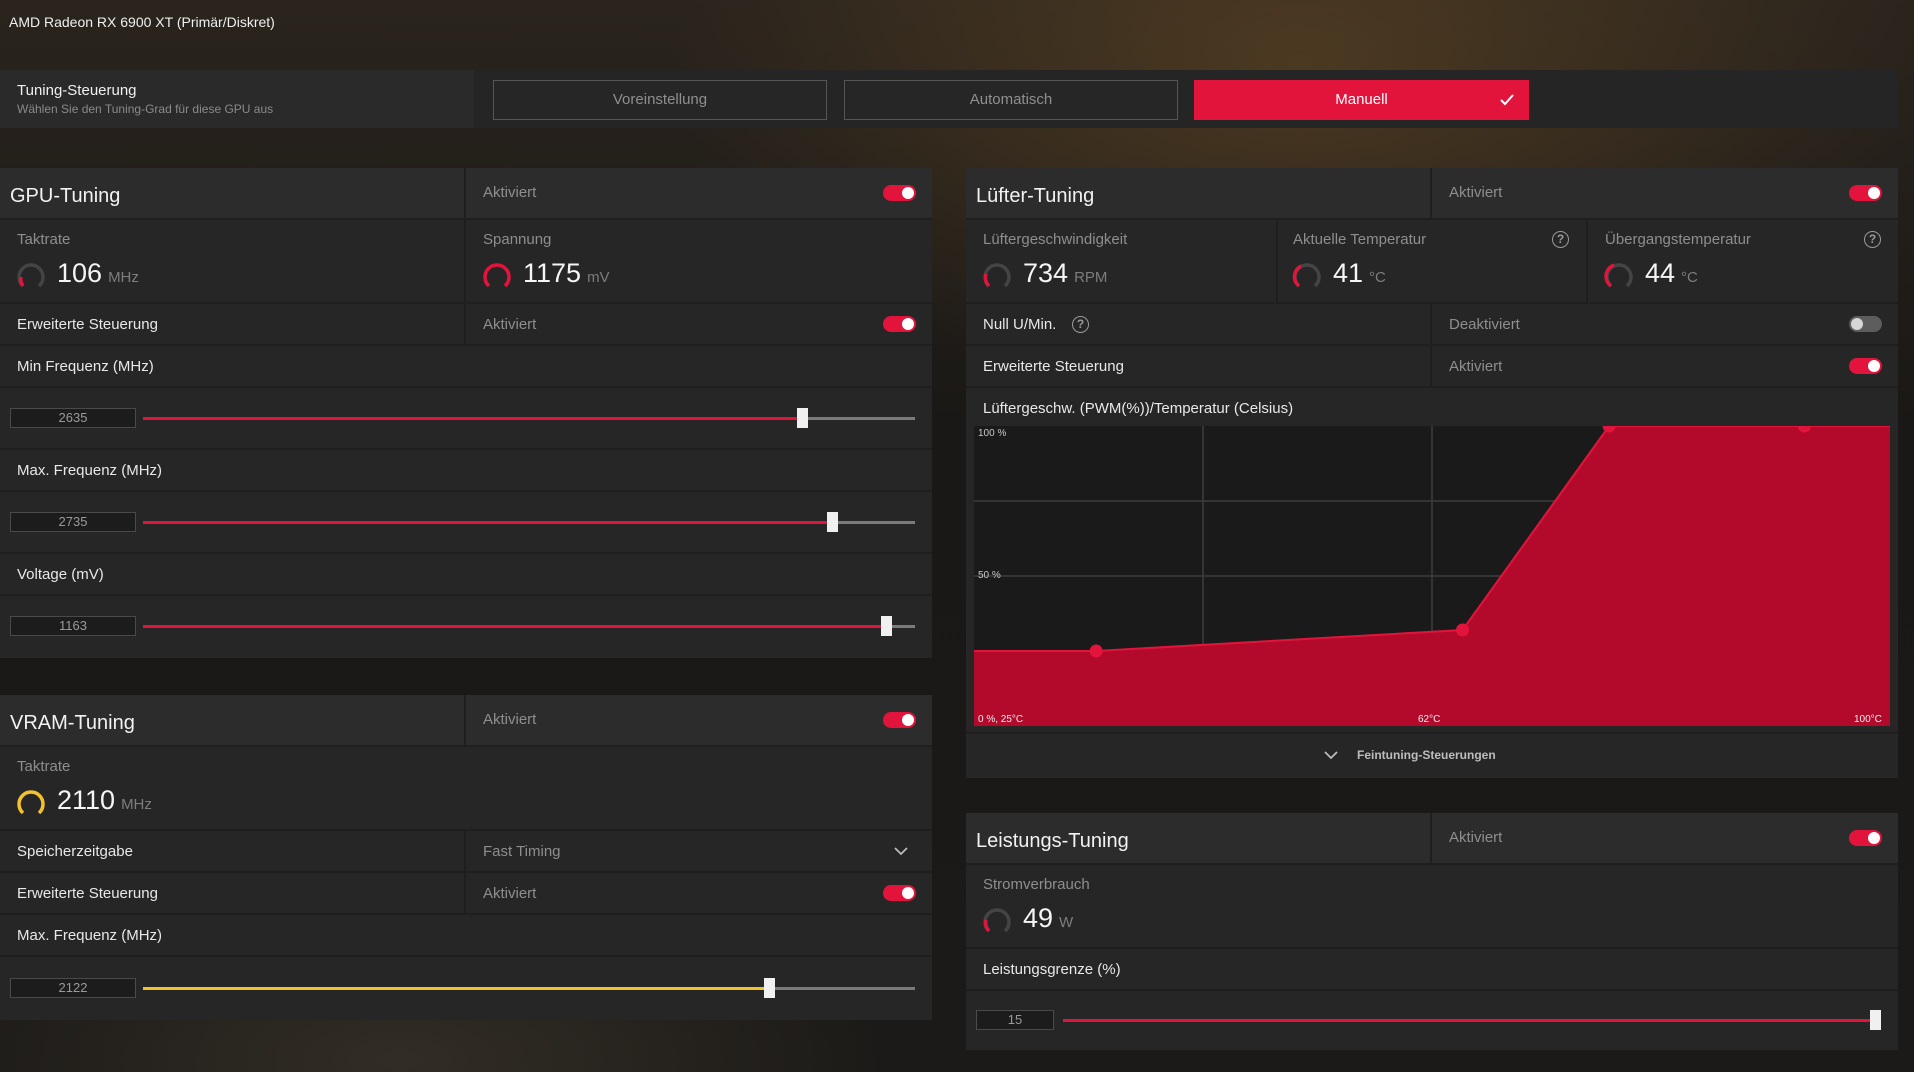  What do you see at coordinates (31, 802) in the screenshot?
I see `vram-clock-gauge-icon` at bounding box center [31, 802].